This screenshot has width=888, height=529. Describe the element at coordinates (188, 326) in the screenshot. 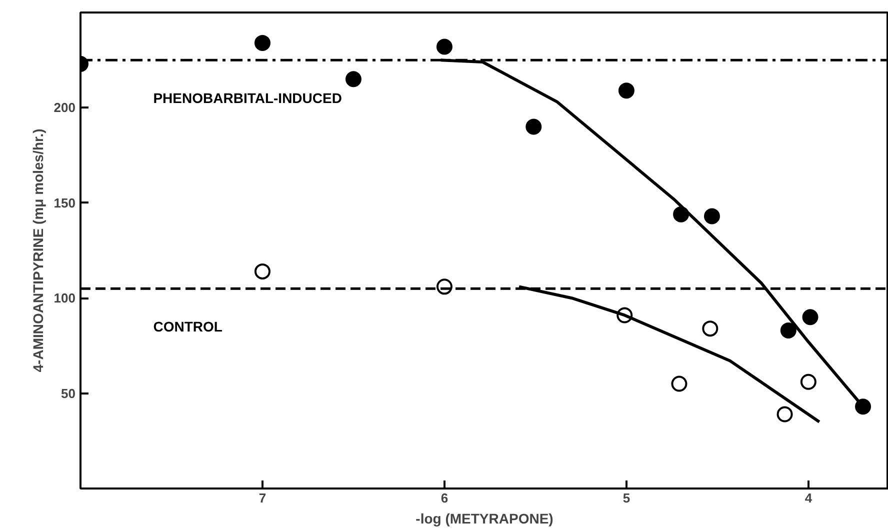

I see `ref-line-label: CONTROL` at that location.